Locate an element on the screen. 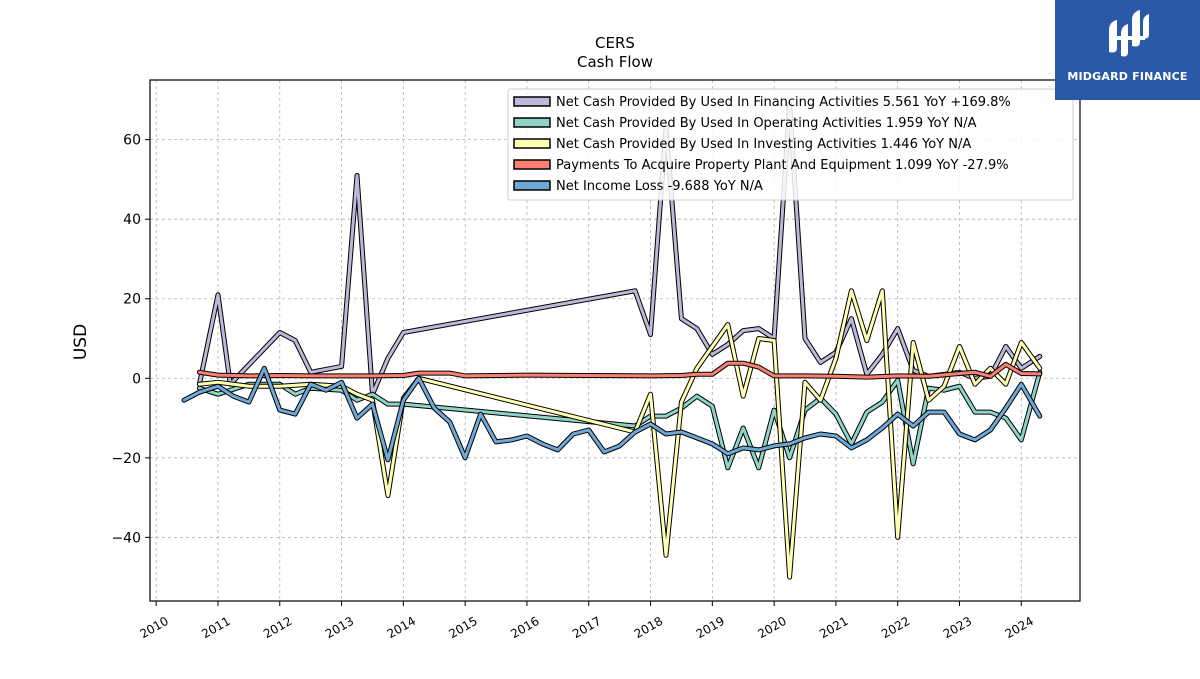 The width and height of the screenshot is (1200, 679). x-tick-label: 2016 is located at coordinates (524, 627).